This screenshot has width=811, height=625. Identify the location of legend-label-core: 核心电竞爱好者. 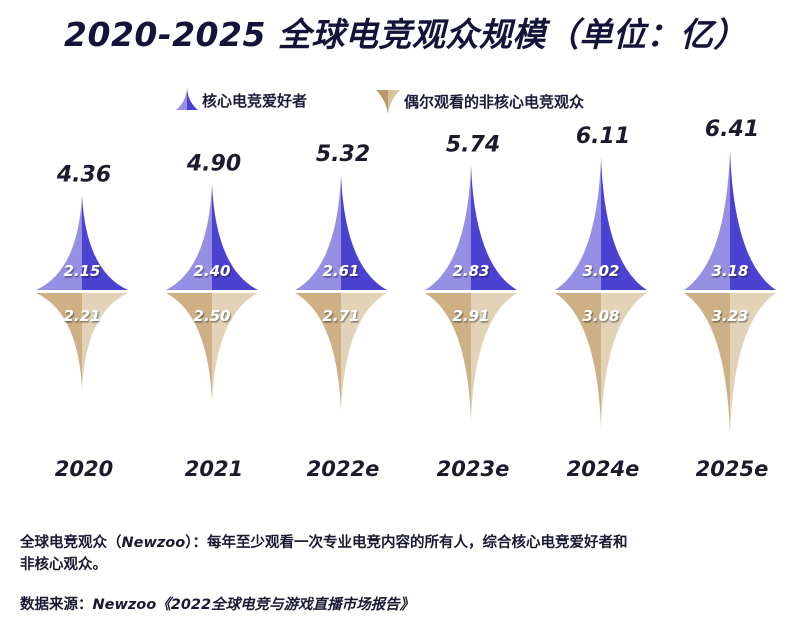
(255, 100).